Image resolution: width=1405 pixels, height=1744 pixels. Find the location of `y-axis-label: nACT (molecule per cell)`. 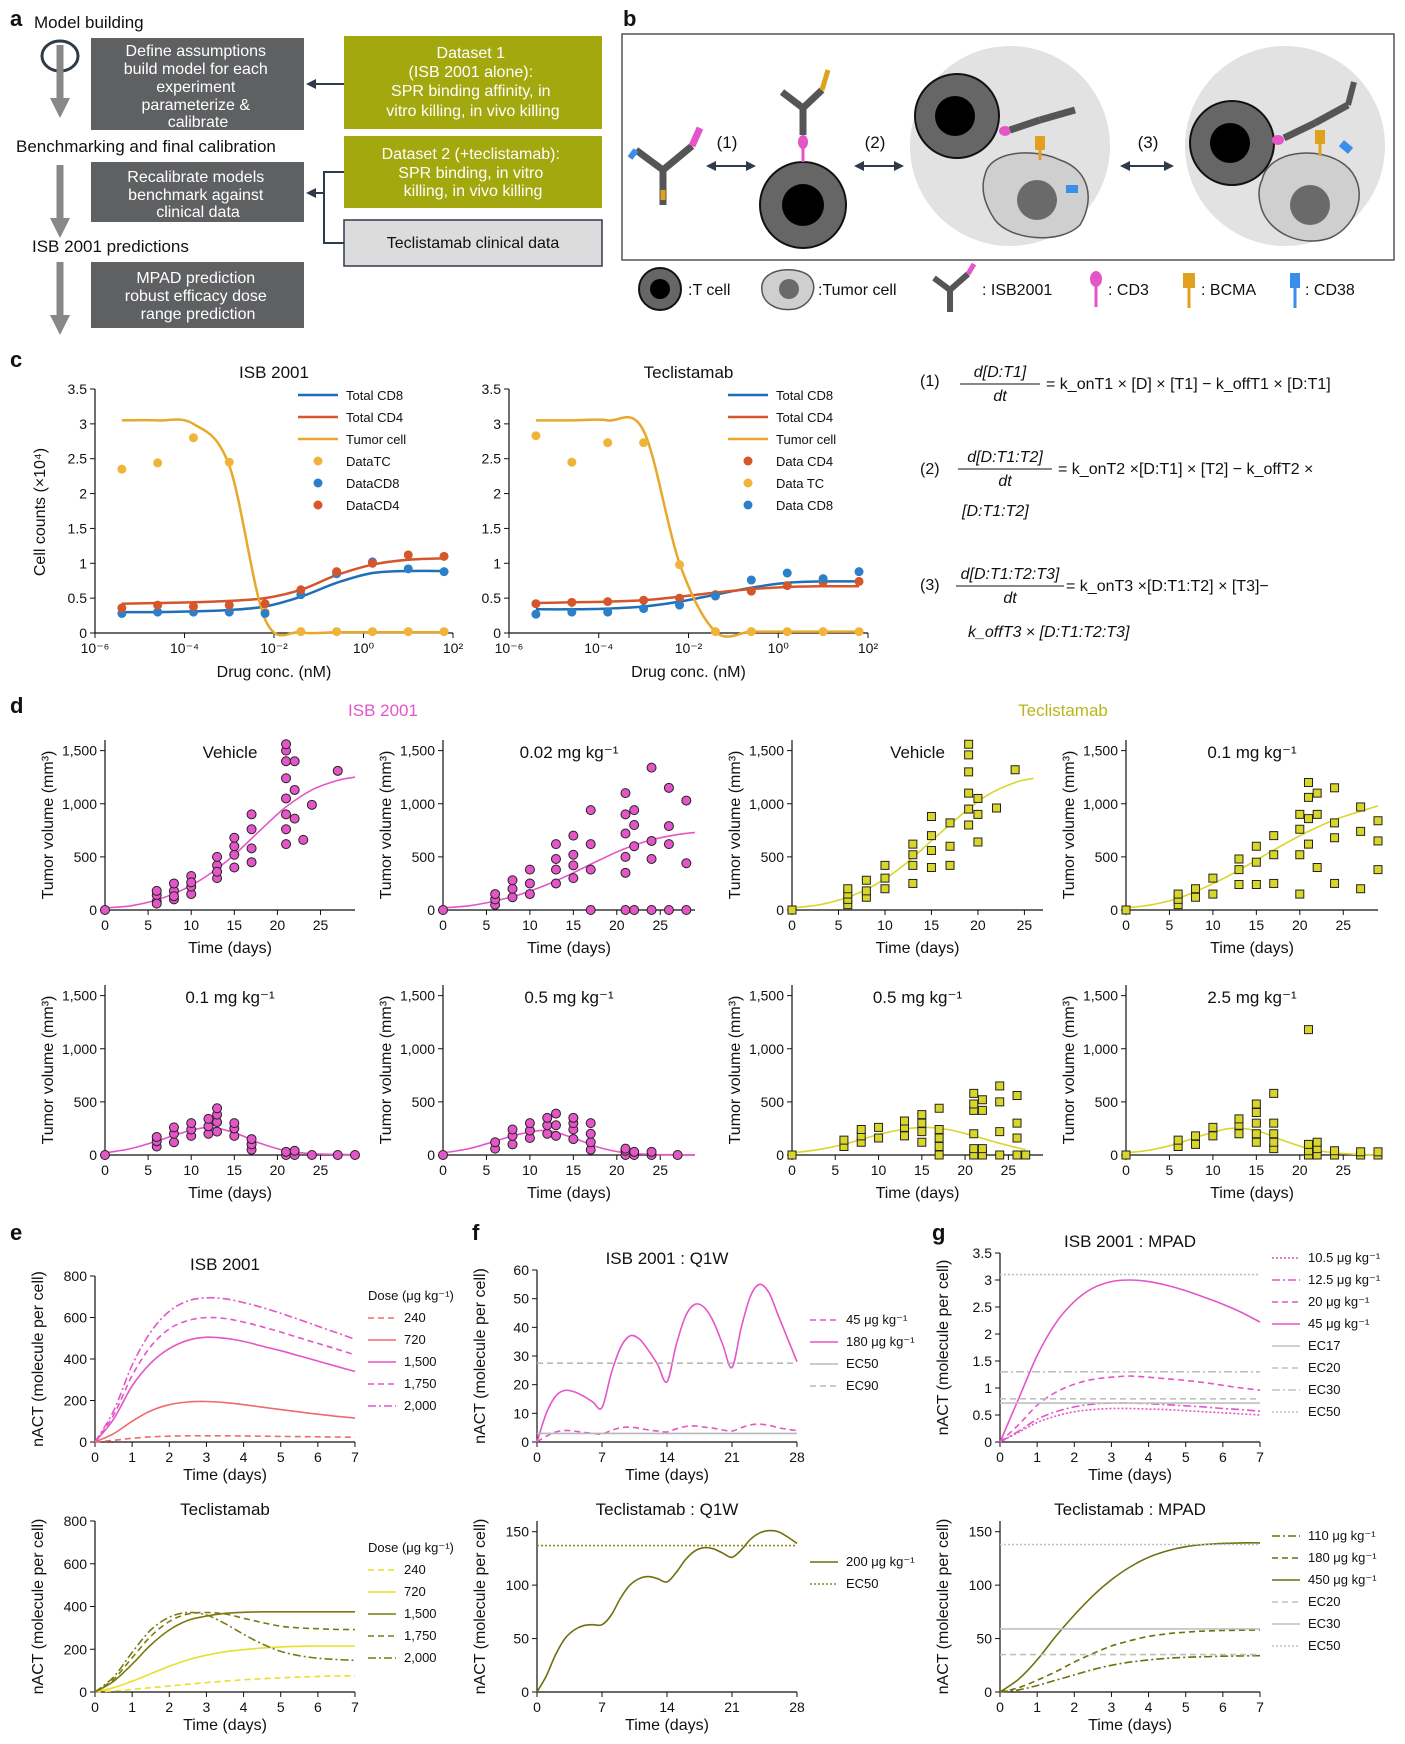

y-axis-label: nACT (molecule per cell) is located at coordinates (480, 1356).